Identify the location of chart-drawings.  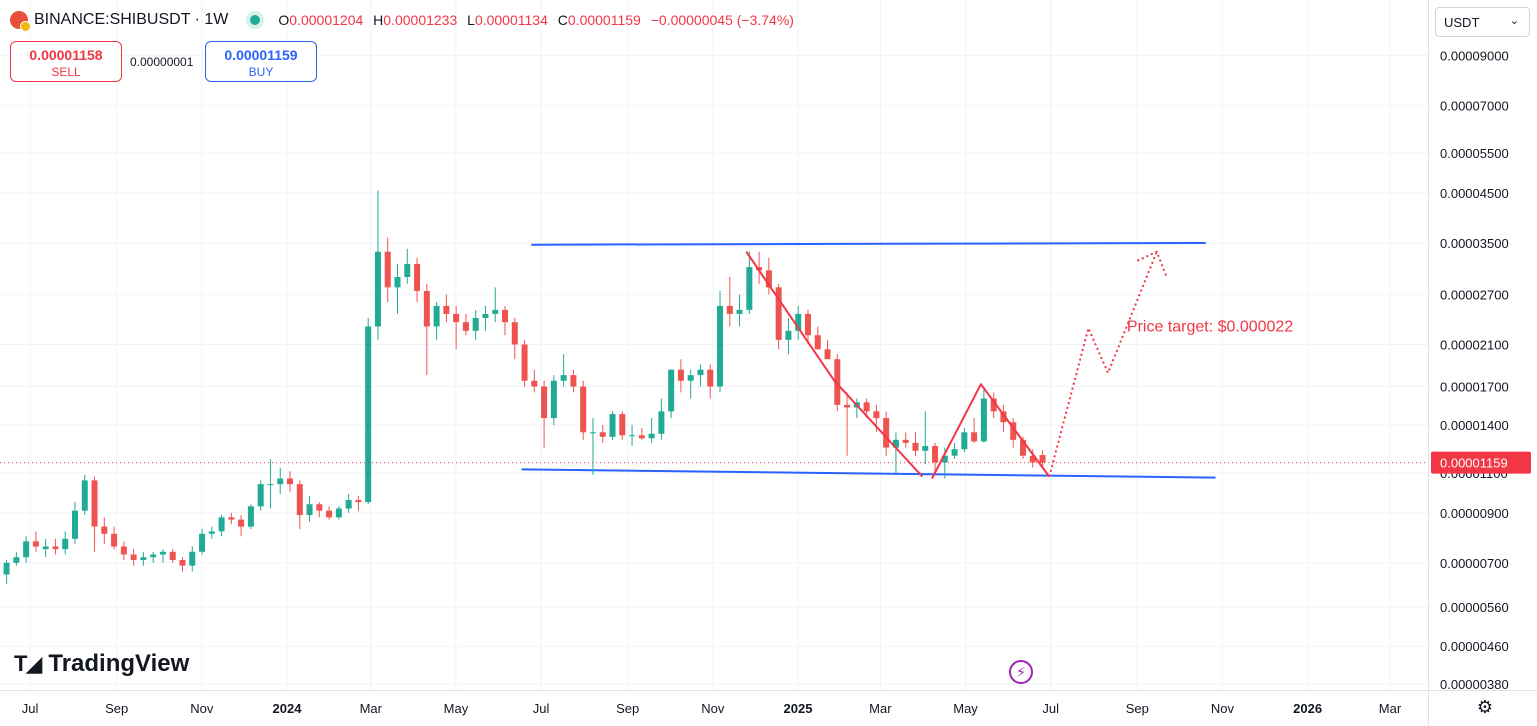
(868, 360).